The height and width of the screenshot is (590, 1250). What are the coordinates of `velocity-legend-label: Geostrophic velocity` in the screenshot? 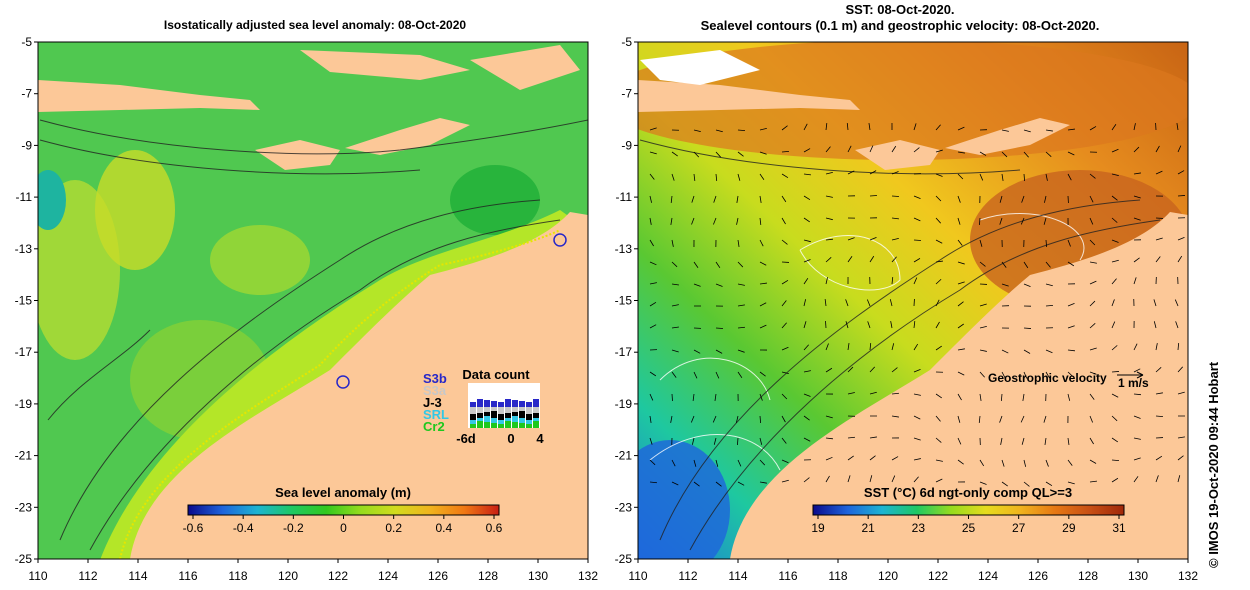 It's located at (1047, 378).